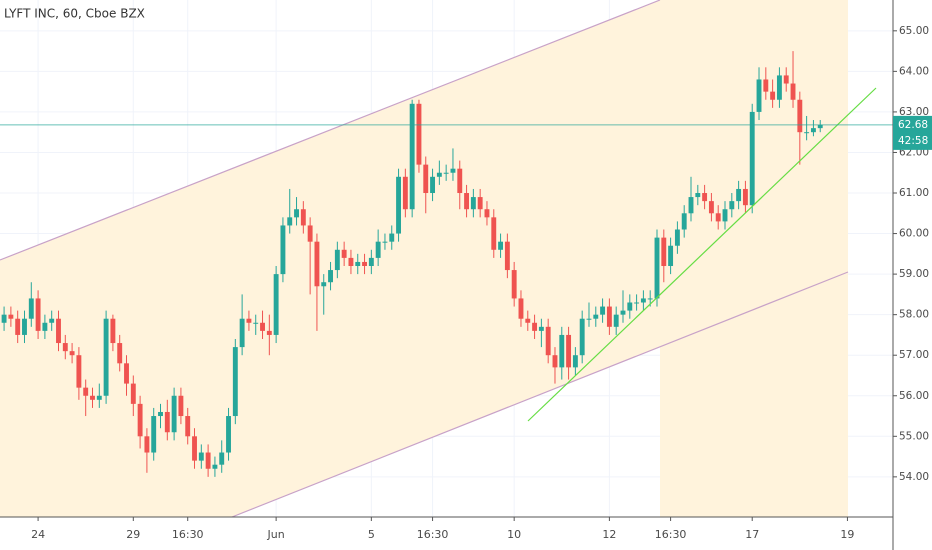 Image resolution: width=932 pixels, height=550 pixels. Describe the element at coordinates (914, 274) in the screenshot. I see `y-tick-label: 59.00` at that location.